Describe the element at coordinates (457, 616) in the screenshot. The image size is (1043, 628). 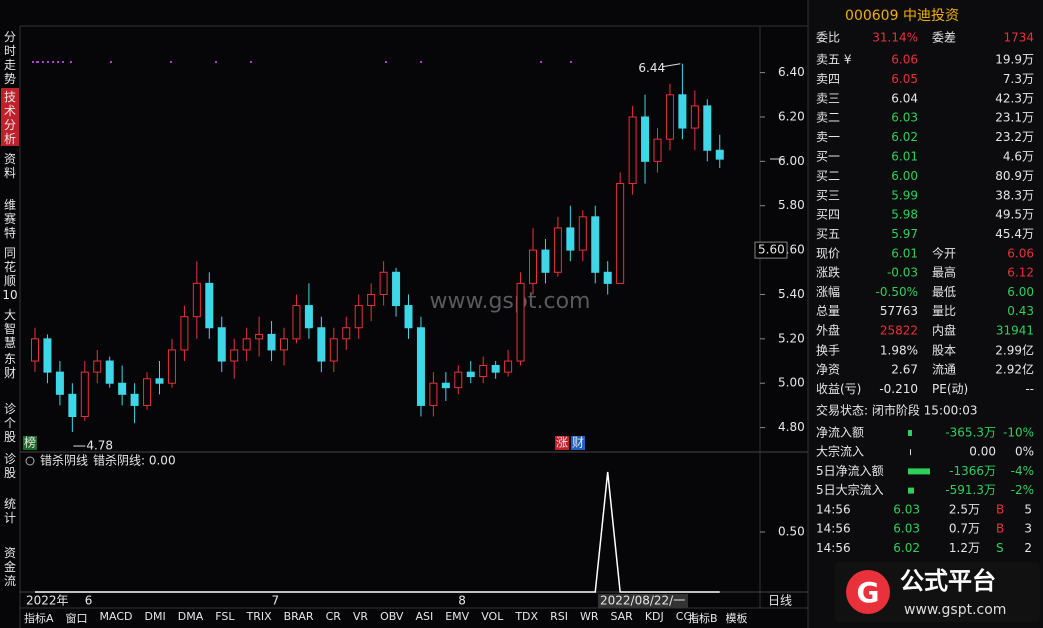
I see `indicator-tab: EMV` at that location.